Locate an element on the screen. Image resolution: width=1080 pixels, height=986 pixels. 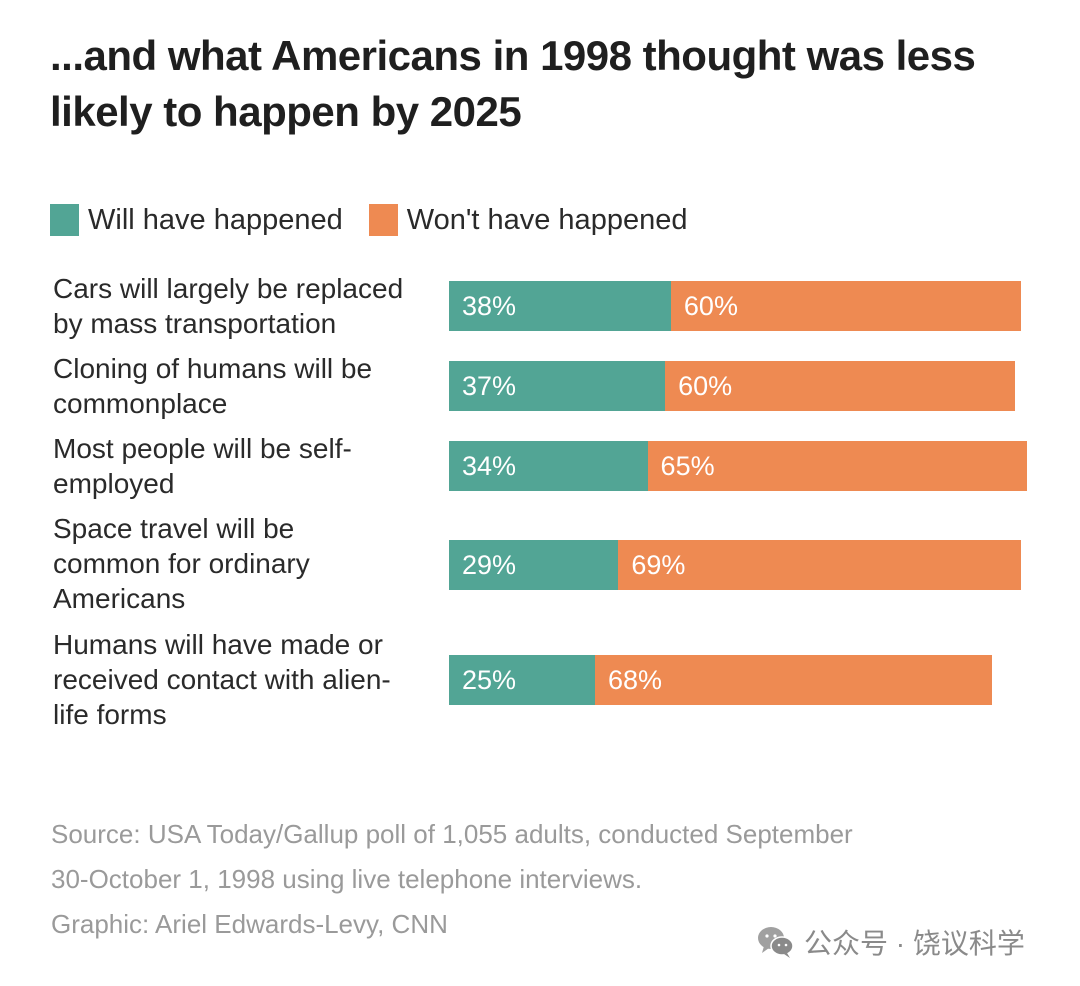
category-label-line: Space travel will be is located at coordinates (174, 528).